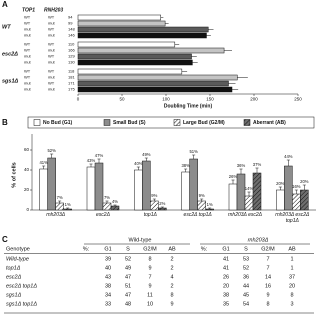  Describe the element at coordinates (18, 249) in the screenshot. I see `column-header: Genotype` at that location.